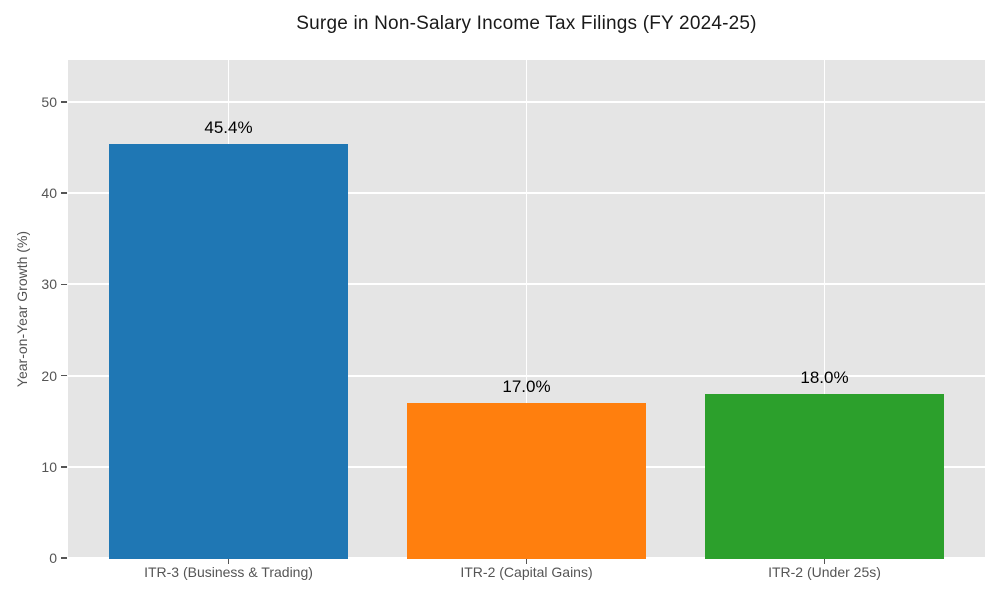 Image resolution: width=1000 pixels, height=600 pixels. Describe the element at coordinates (53, 558) in the screenshot. I see `y-tick-label: 0` at that location.